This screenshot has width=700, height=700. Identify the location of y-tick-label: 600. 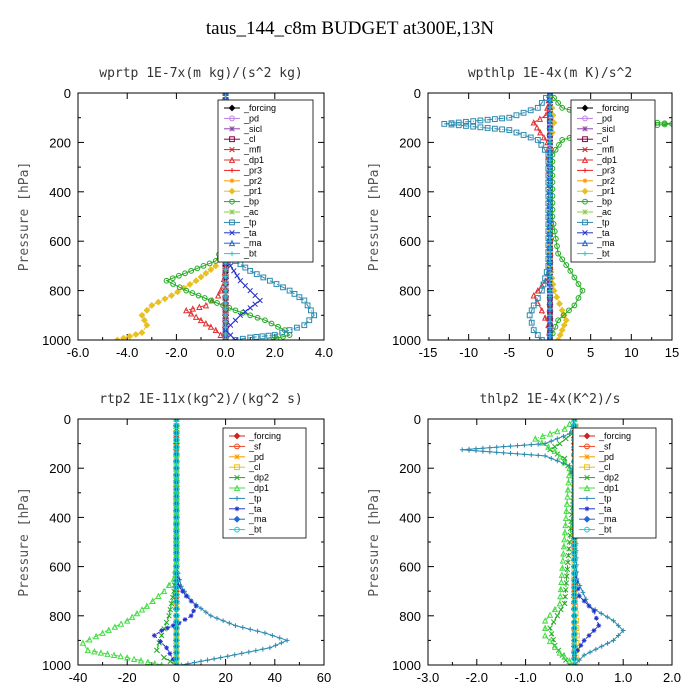
(410, 241).